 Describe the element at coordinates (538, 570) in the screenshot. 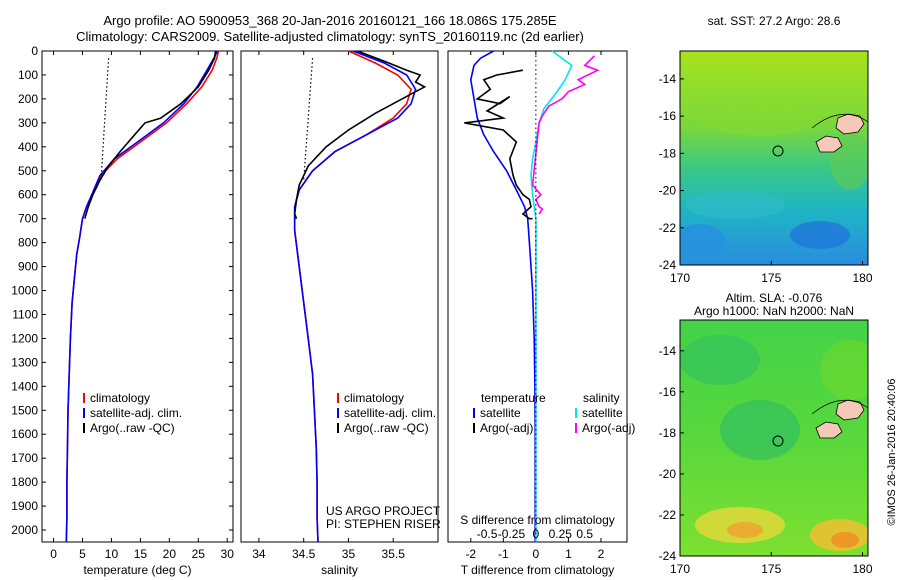

I see `x-axis-label: T difference from climatology` at that location.